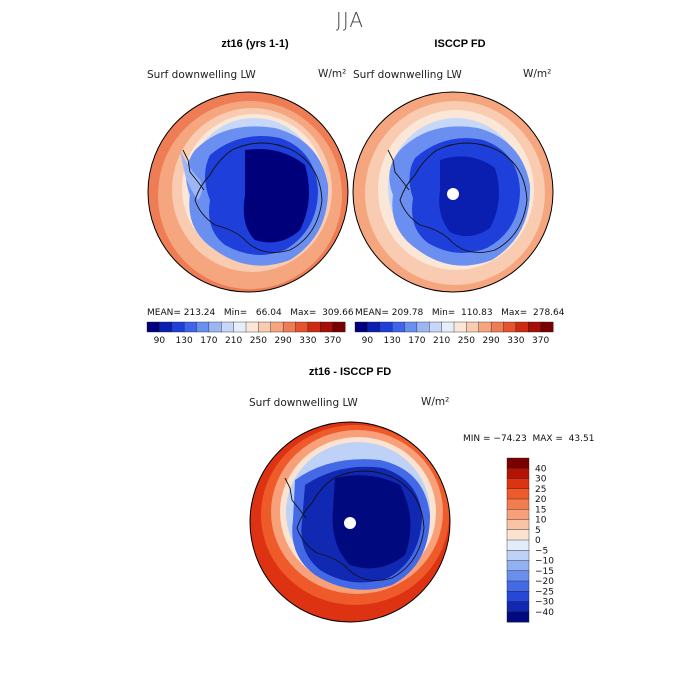 The width and height of the screenshot is (700, 700). Describe the element at coordinates (350, 372) in the screenshot. I see `panel-title-diff: zt16 - ISCCP FD` at that location.